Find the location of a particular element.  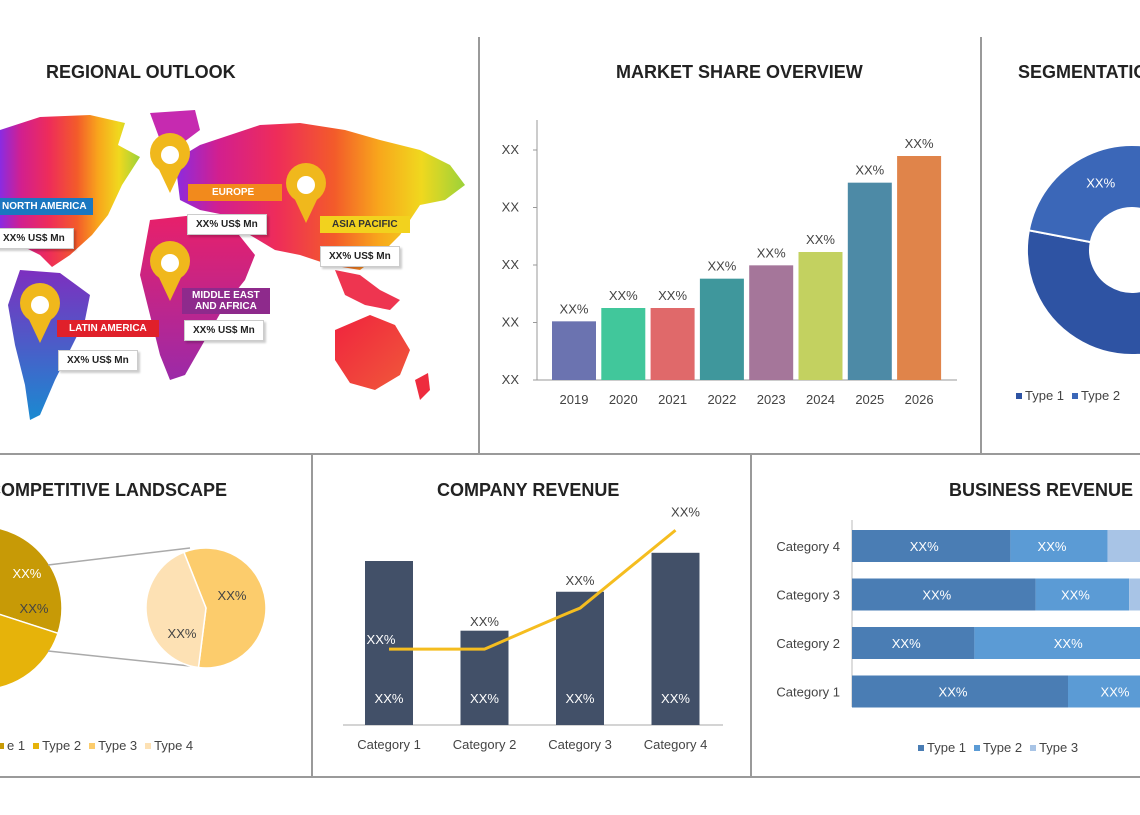

region-value-asia-pacific: XX% US$ Mn is located at coordinates (360, 256).